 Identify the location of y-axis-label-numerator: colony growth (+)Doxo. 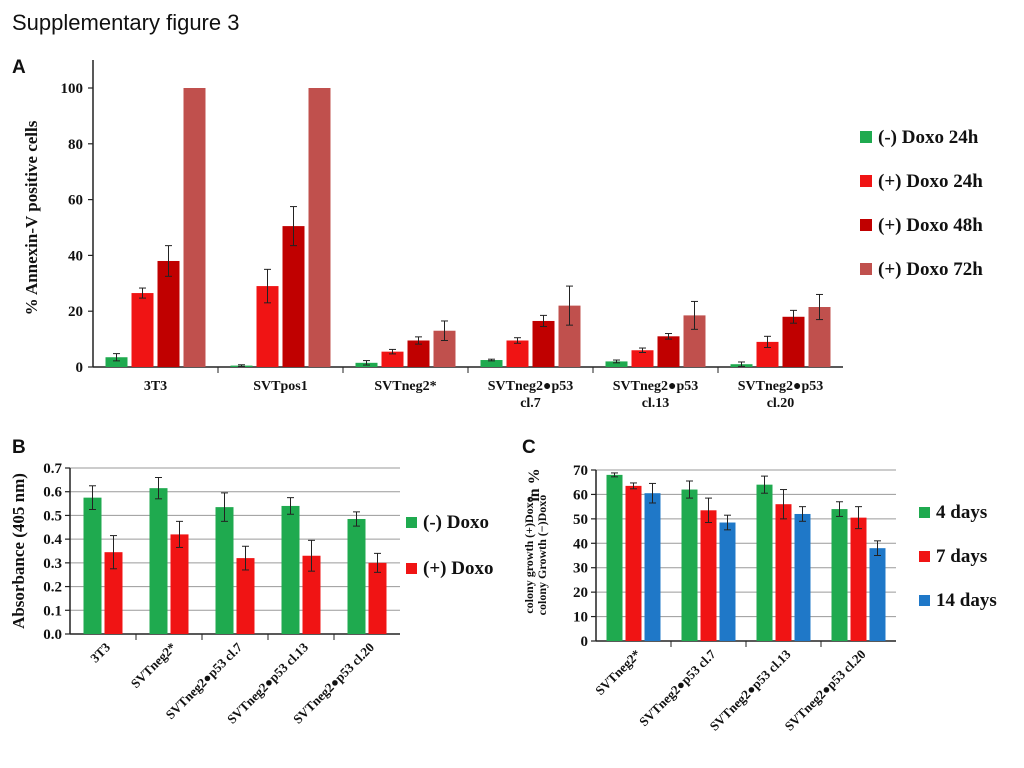
(529, 554).